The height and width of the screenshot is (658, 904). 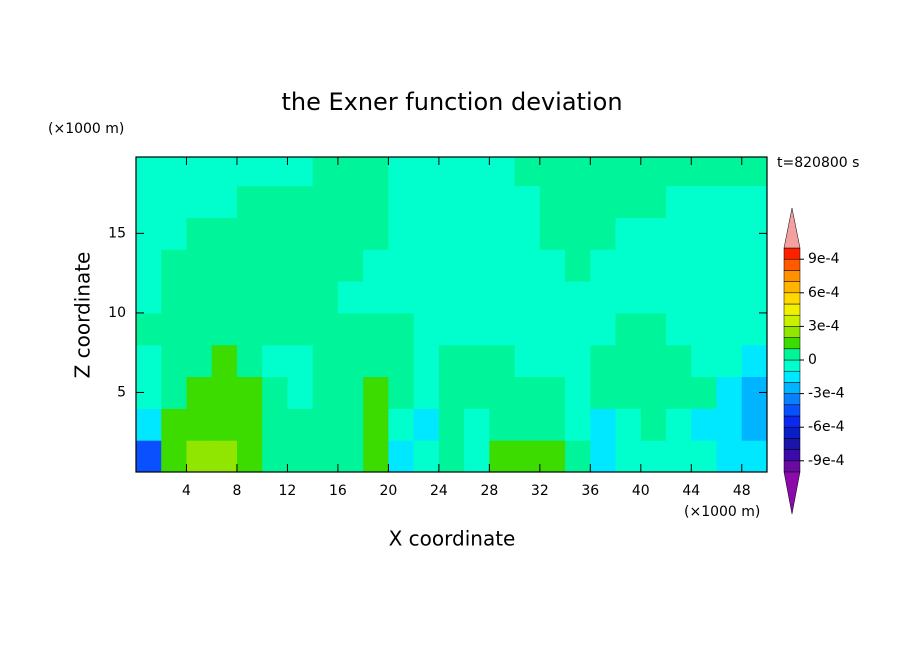 I want to click on y-unit: (×1000 m), so click(x=86, y=129).